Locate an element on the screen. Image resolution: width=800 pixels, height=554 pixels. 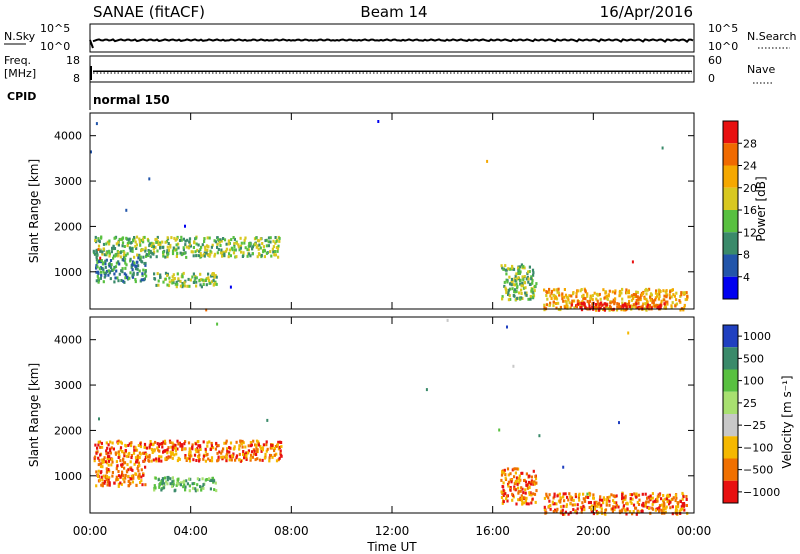
y-tick-label: 3000 is located at coordinates (68, 181).